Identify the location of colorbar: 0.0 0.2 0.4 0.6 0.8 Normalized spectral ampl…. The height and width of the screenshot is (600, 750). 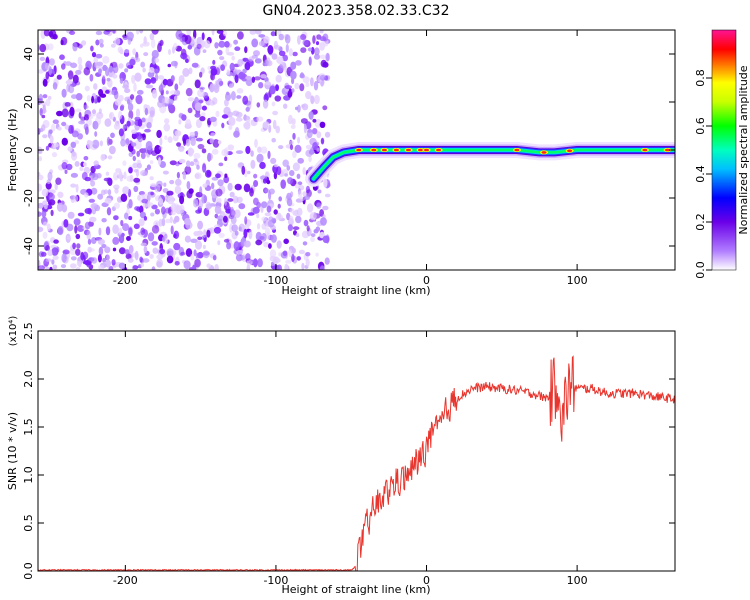
(722, 154).